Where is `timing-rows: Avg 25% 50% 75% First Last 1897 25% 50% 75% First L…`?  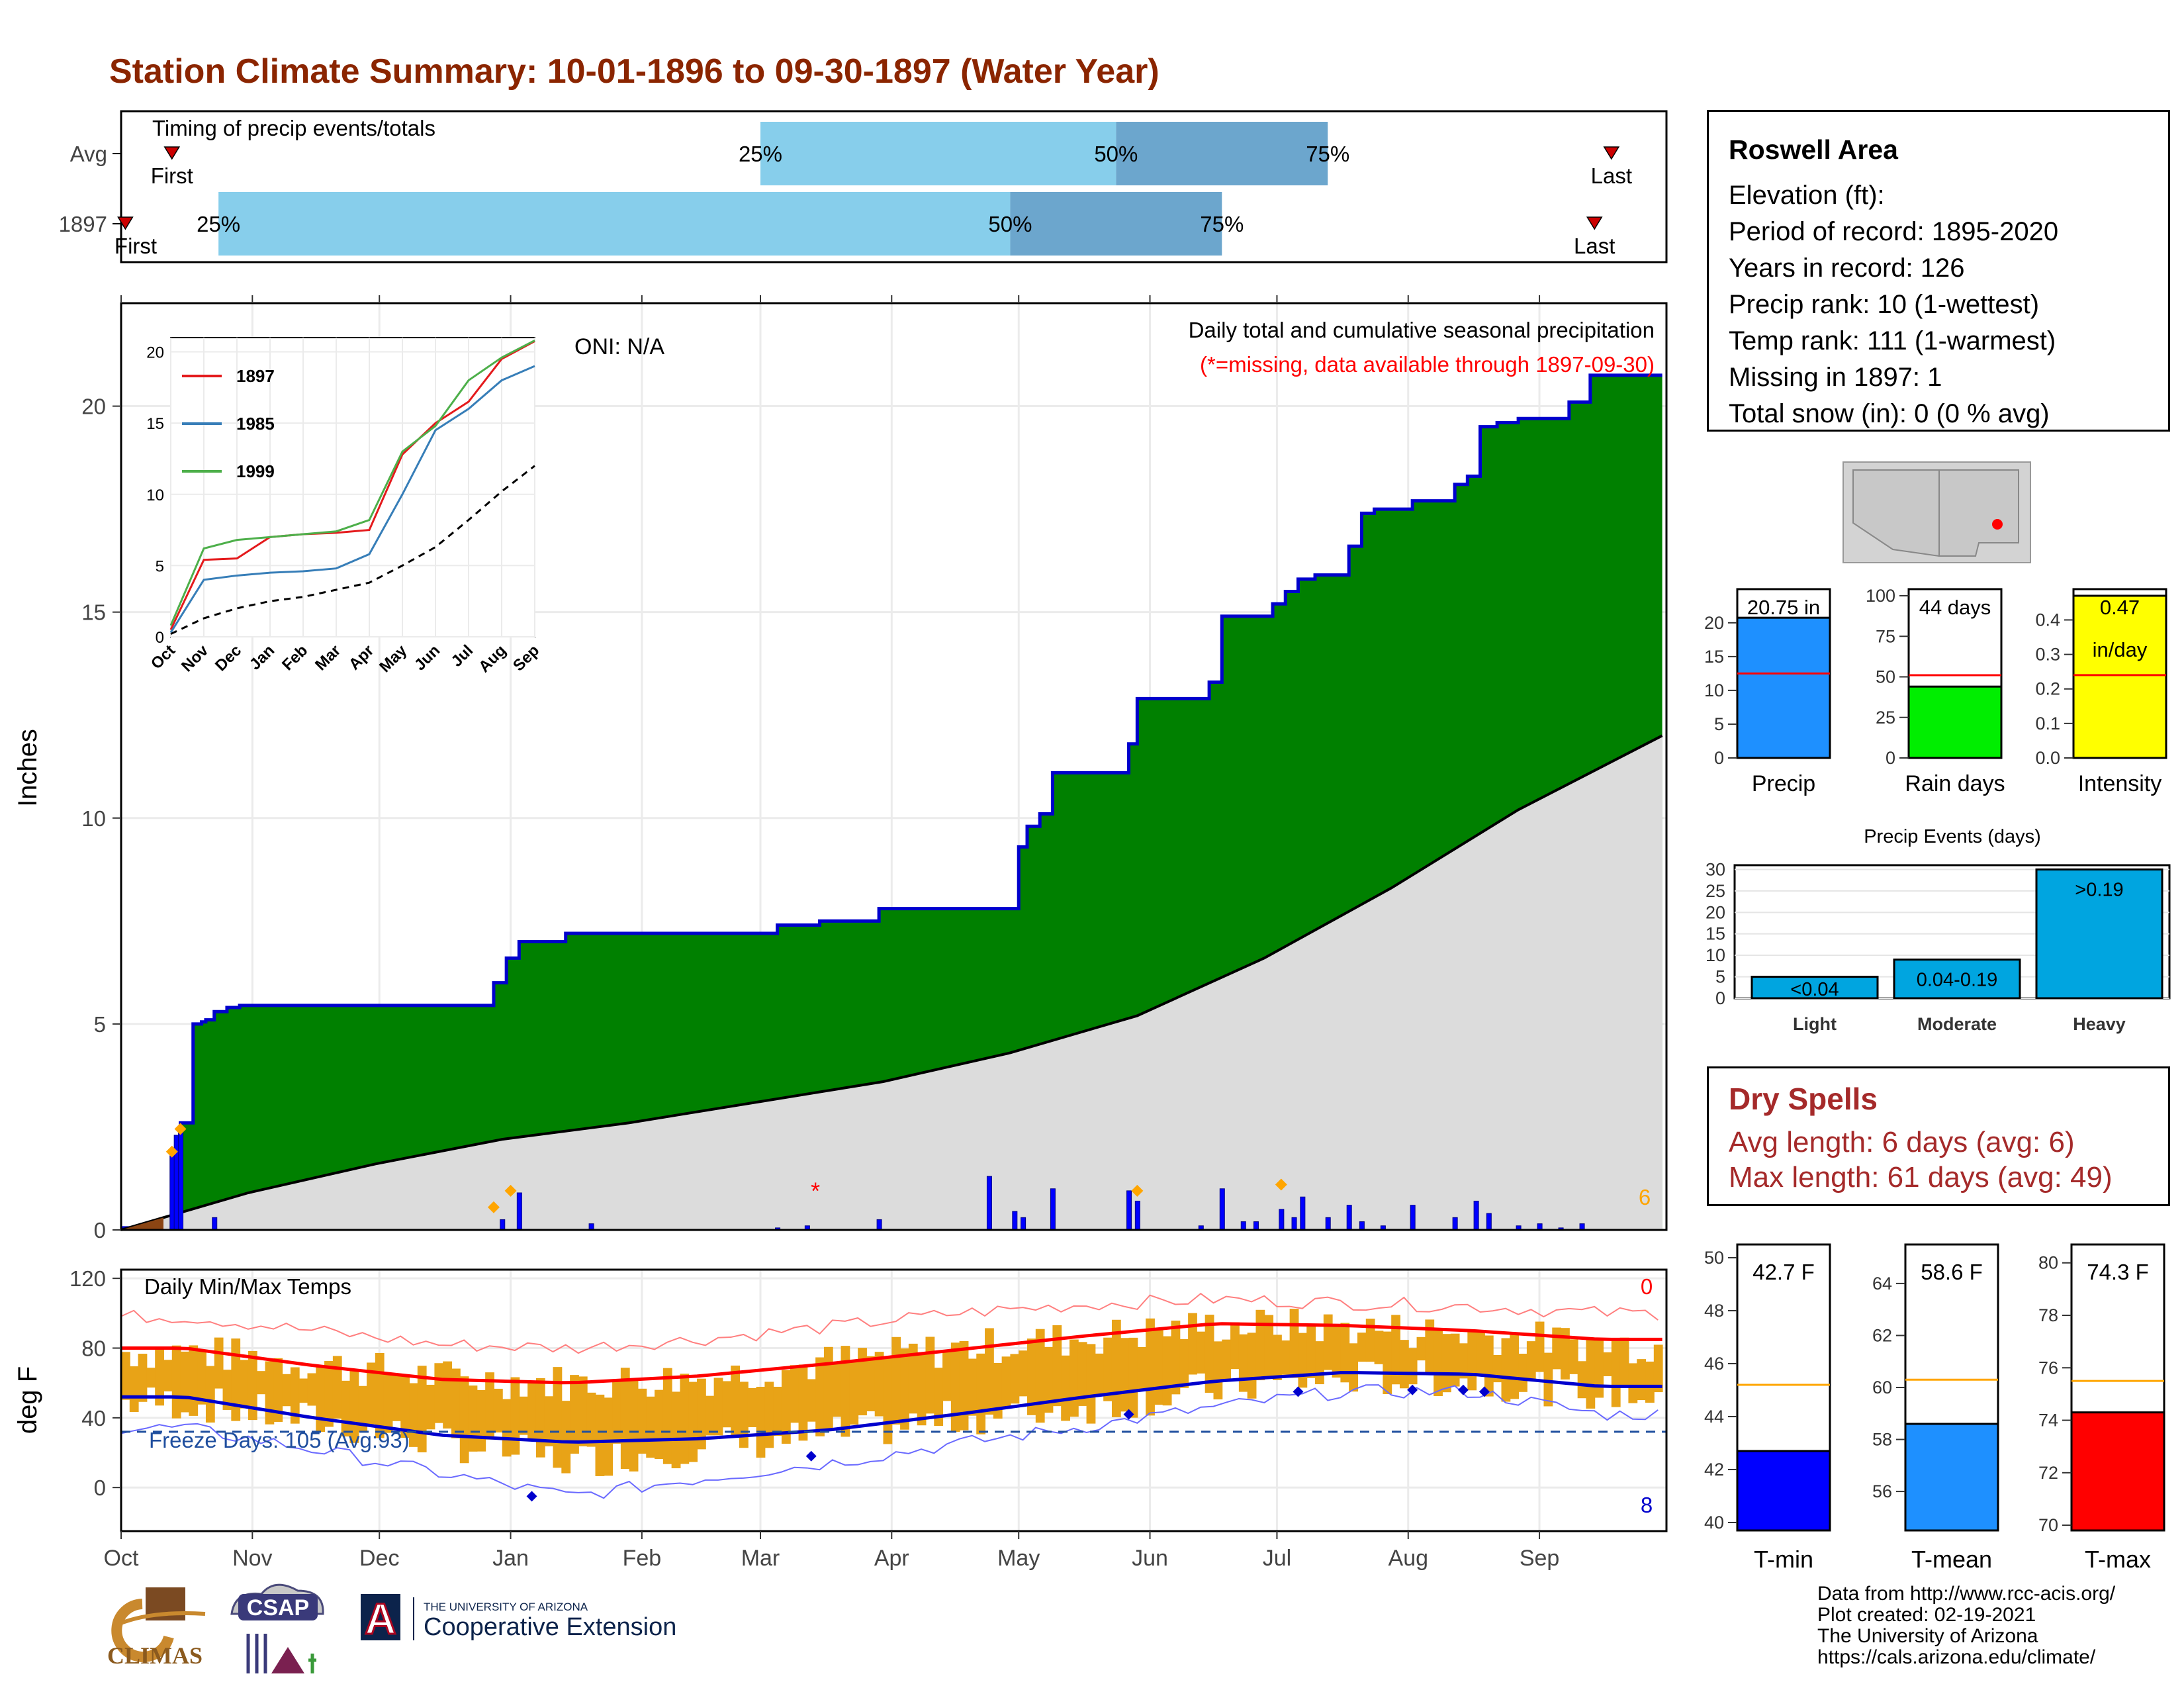
timing-rows: Avg 25% 50% 75% First Last 1897 25% 50% 75% First L… is located at coordinates (845, 190).